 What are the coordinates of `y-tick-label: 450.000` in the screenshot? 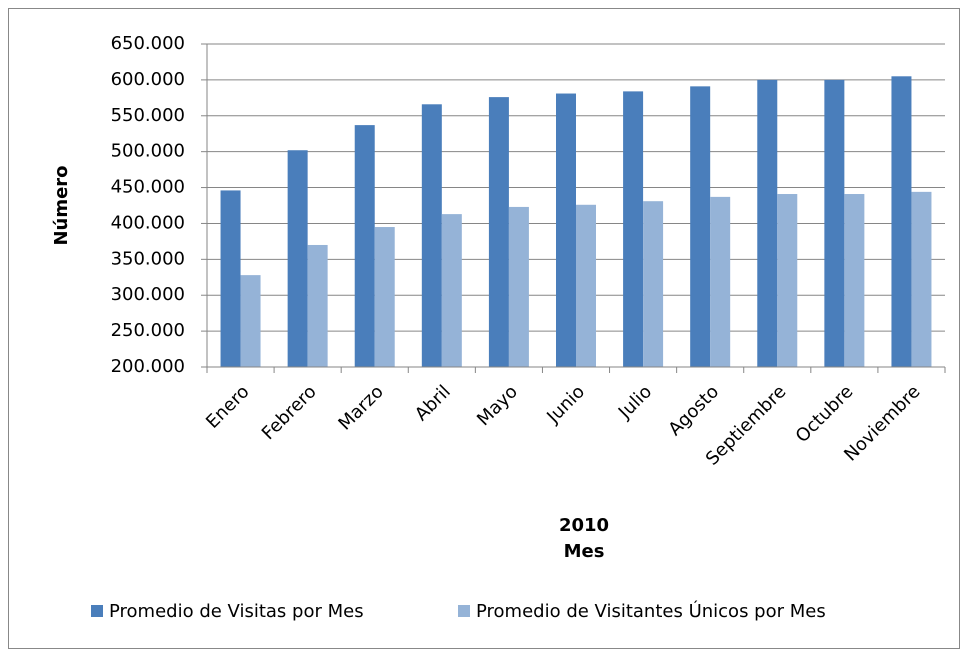 It's located at (148, 187).